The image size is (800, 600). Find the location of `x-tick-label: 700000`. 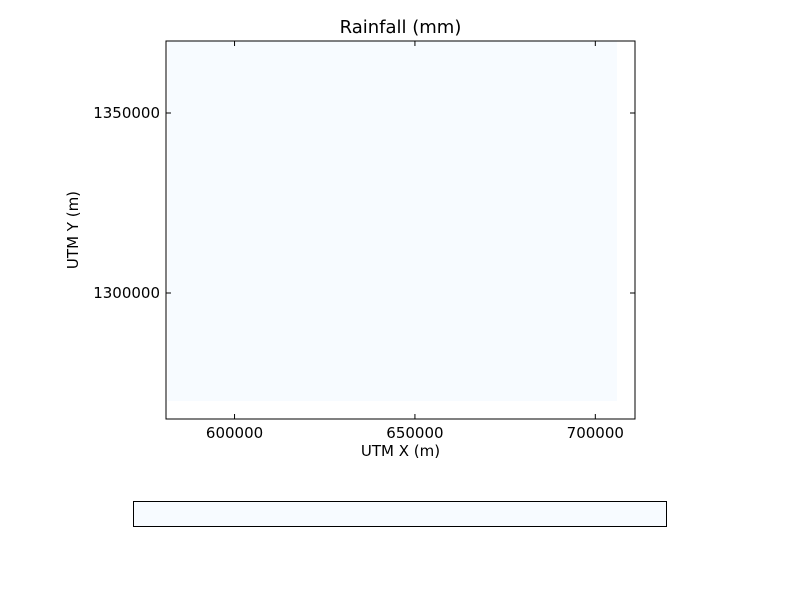

x-tick-label: 700000 is located at coordinates (595, 433).